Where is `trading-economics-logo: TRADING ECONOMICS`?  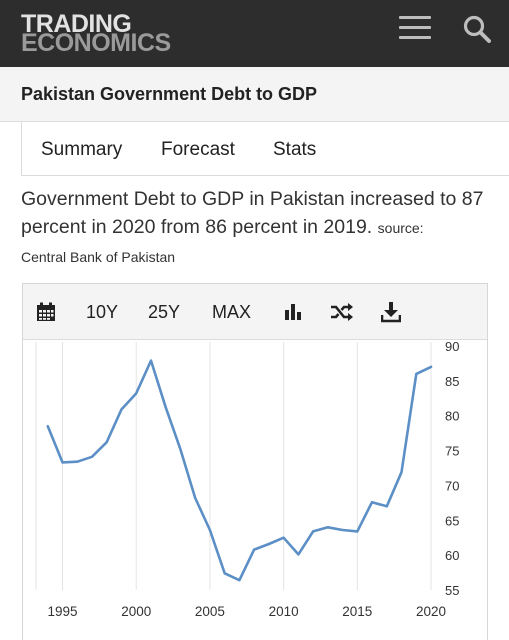 trading-economics-logo: TRADING ECONOMICS is located at coordinates (96, 34).